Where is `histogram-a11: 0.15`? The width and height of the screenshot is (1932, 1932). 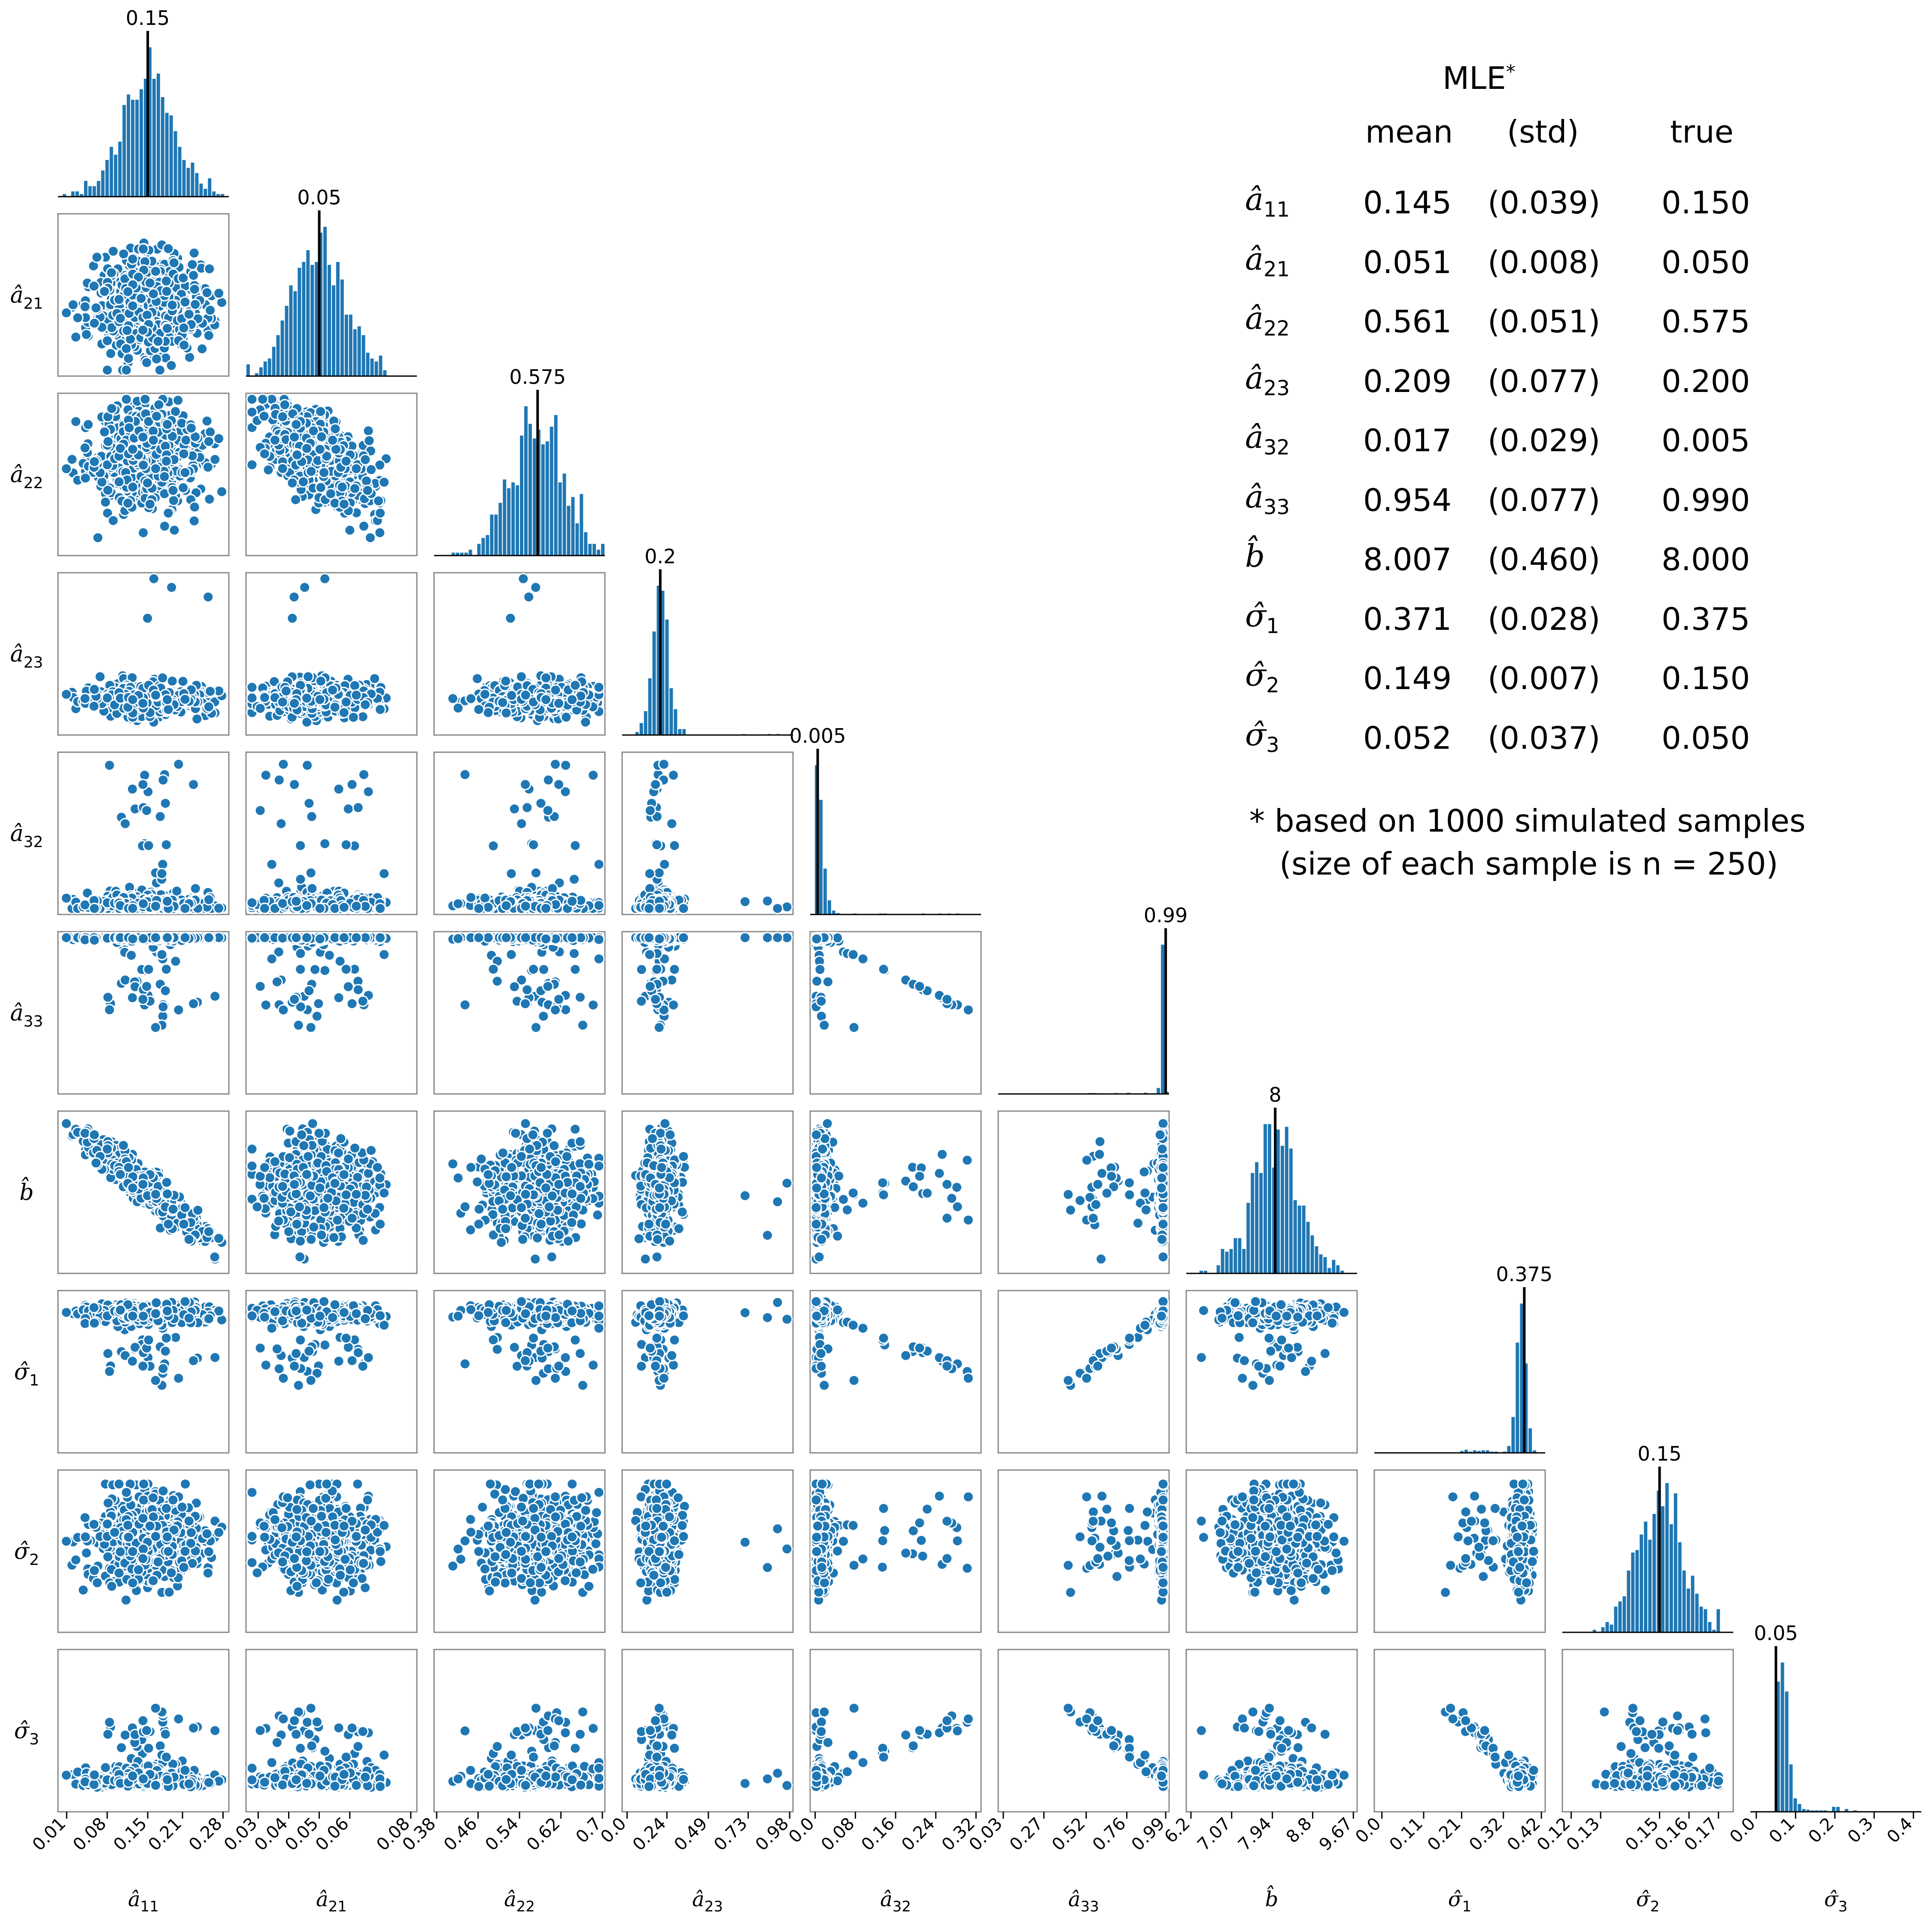
histogram-a11: 0.15 is located at coordinates (143, 101).